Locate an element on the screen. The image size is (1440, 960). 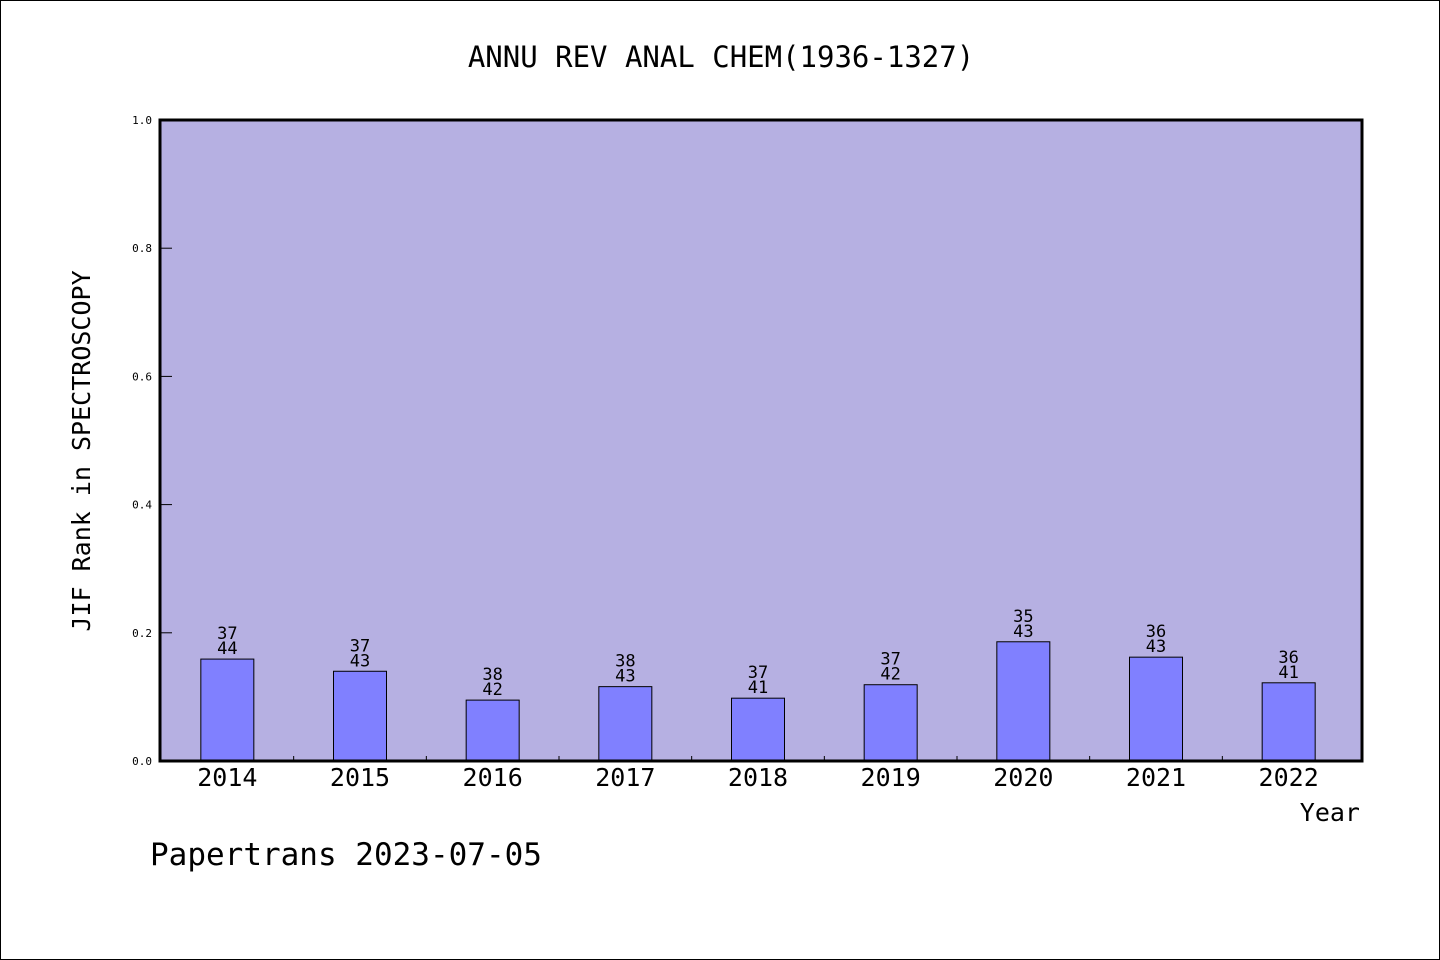
y-axis-label: JIF Rank in SPECTROSCOPY is located at coordinates (81, 450).